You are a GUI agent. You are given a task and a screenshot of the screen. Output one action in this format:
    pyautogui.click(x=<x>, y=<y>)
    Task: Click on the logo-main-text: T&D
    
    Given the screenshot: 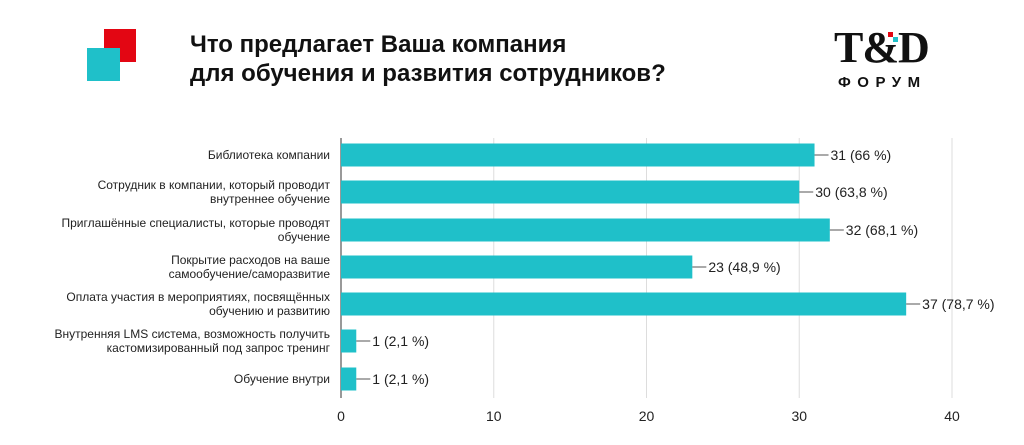 What is the action you would take?
    pyautogui.click(x=882, y=47)
    